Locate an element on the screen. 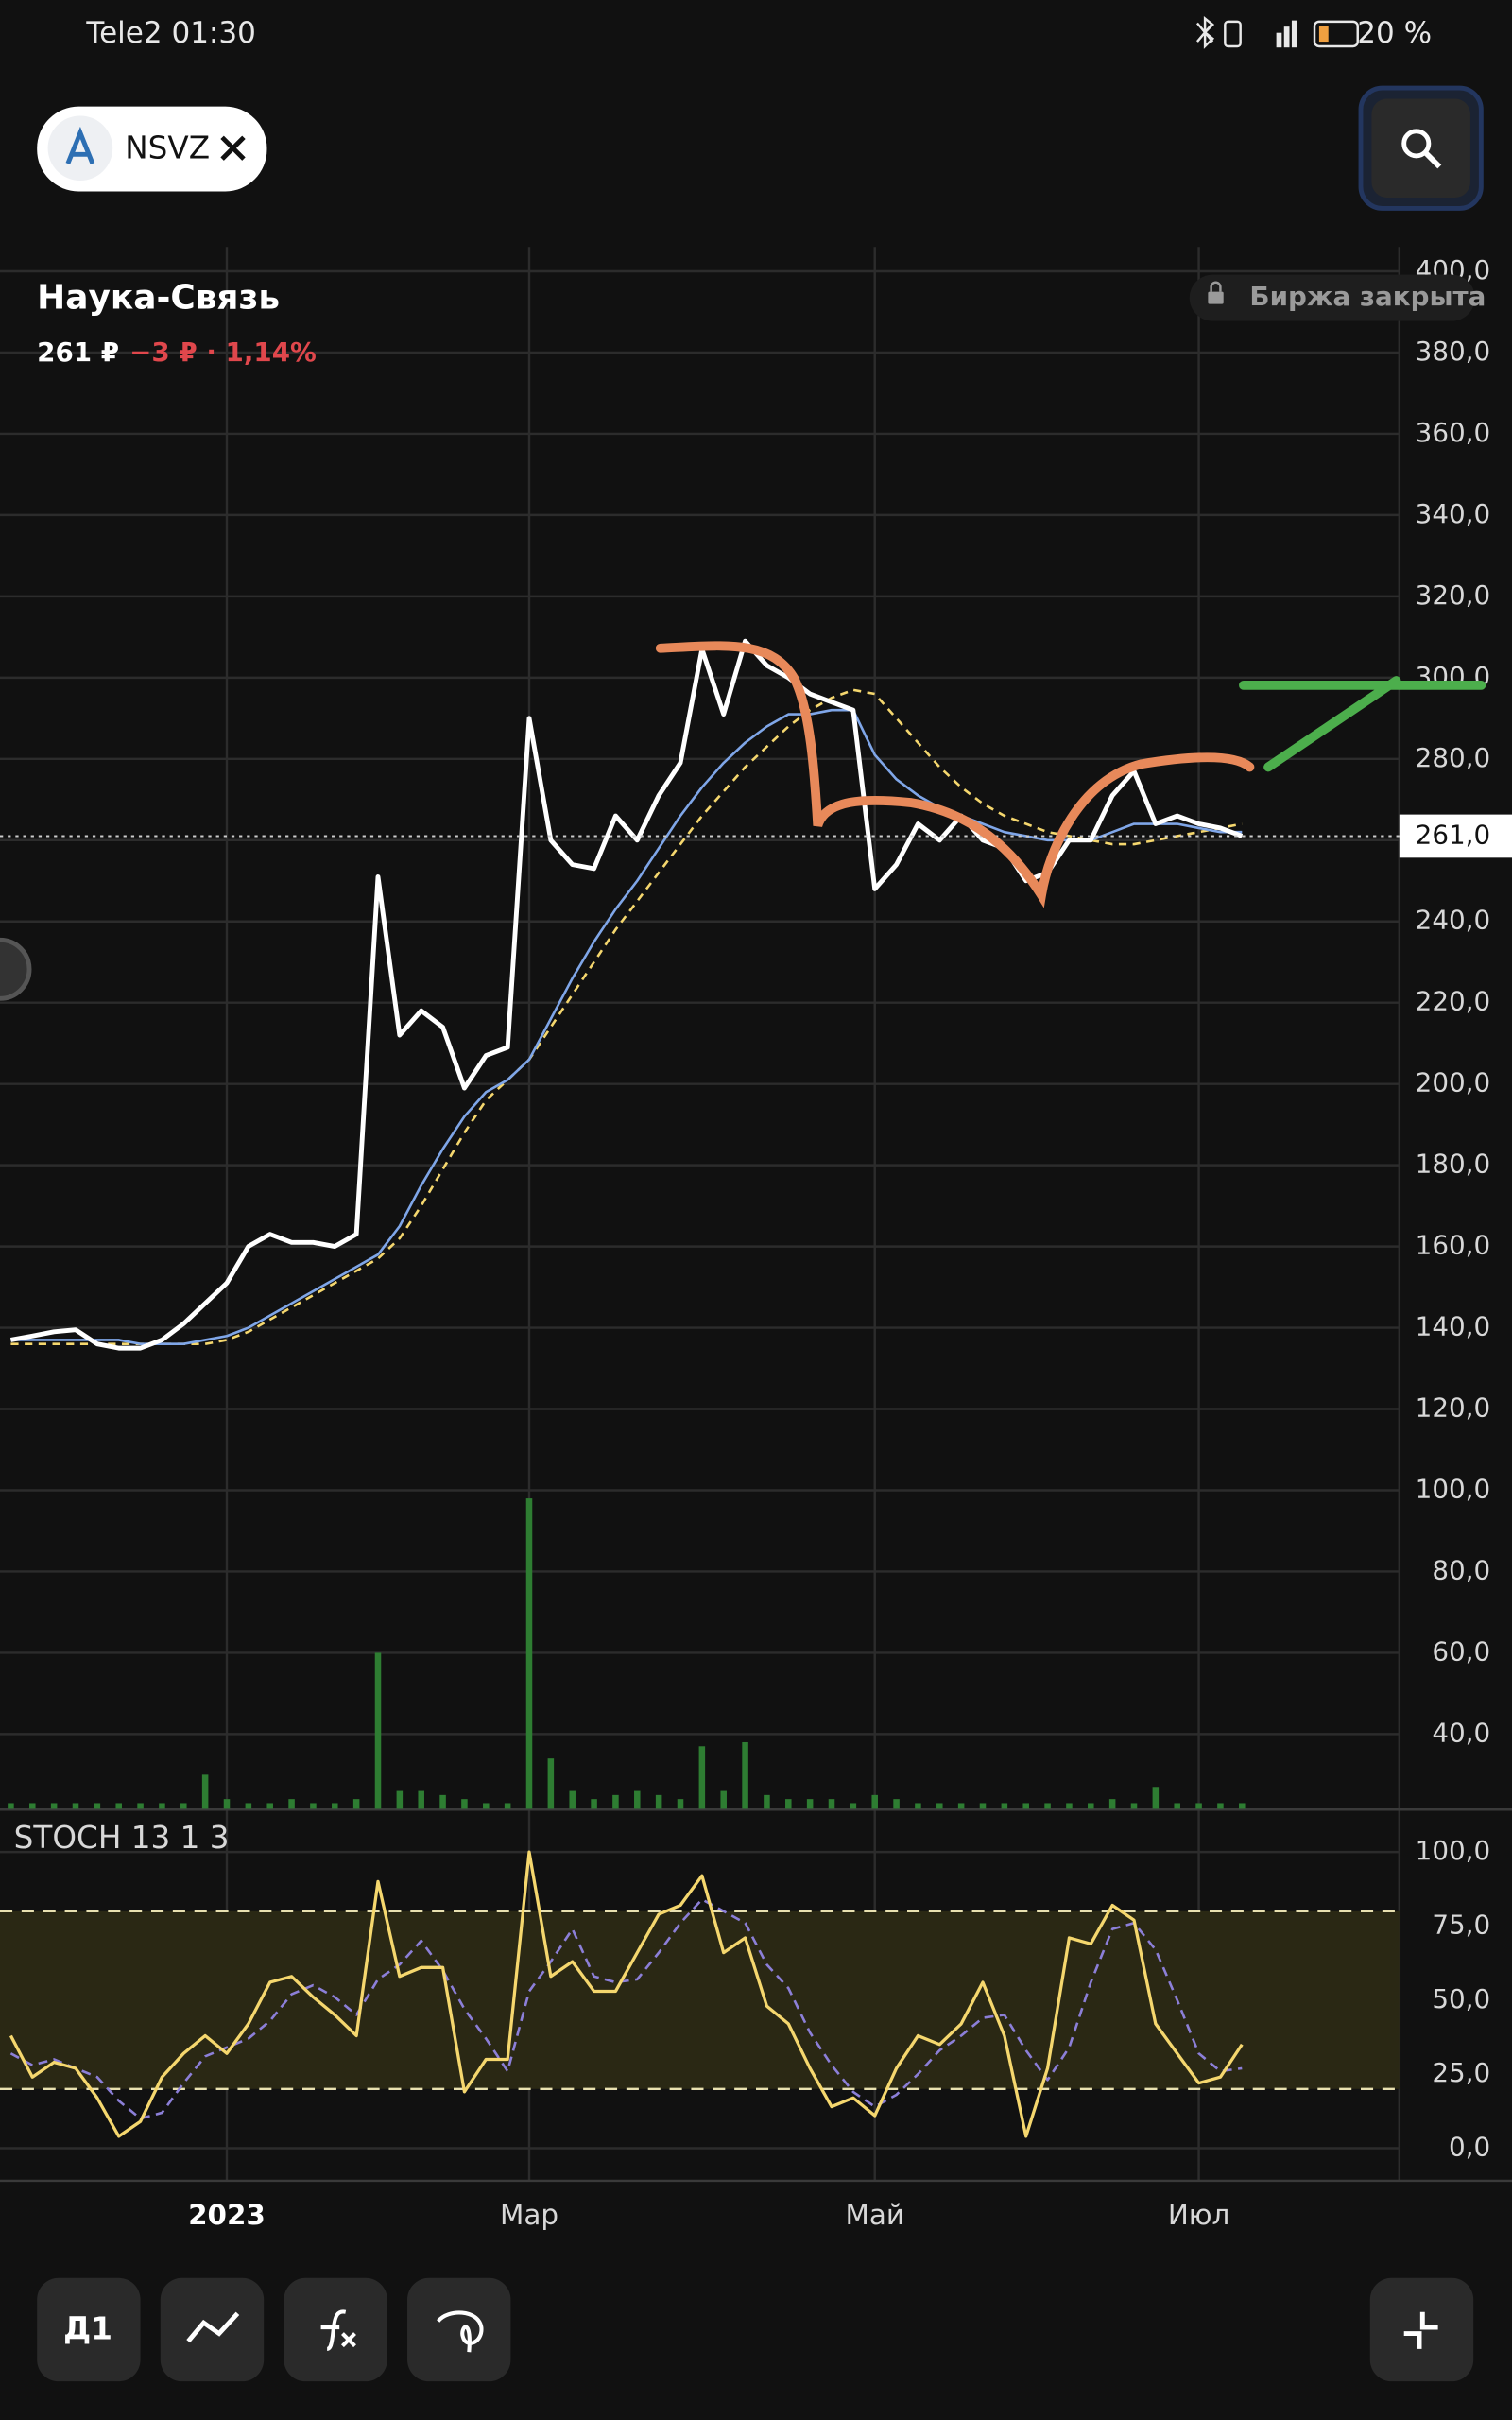 This screenshot has height=2420, width=1512. ticker-chip: NSVZ is located at coordinates (152, 149).